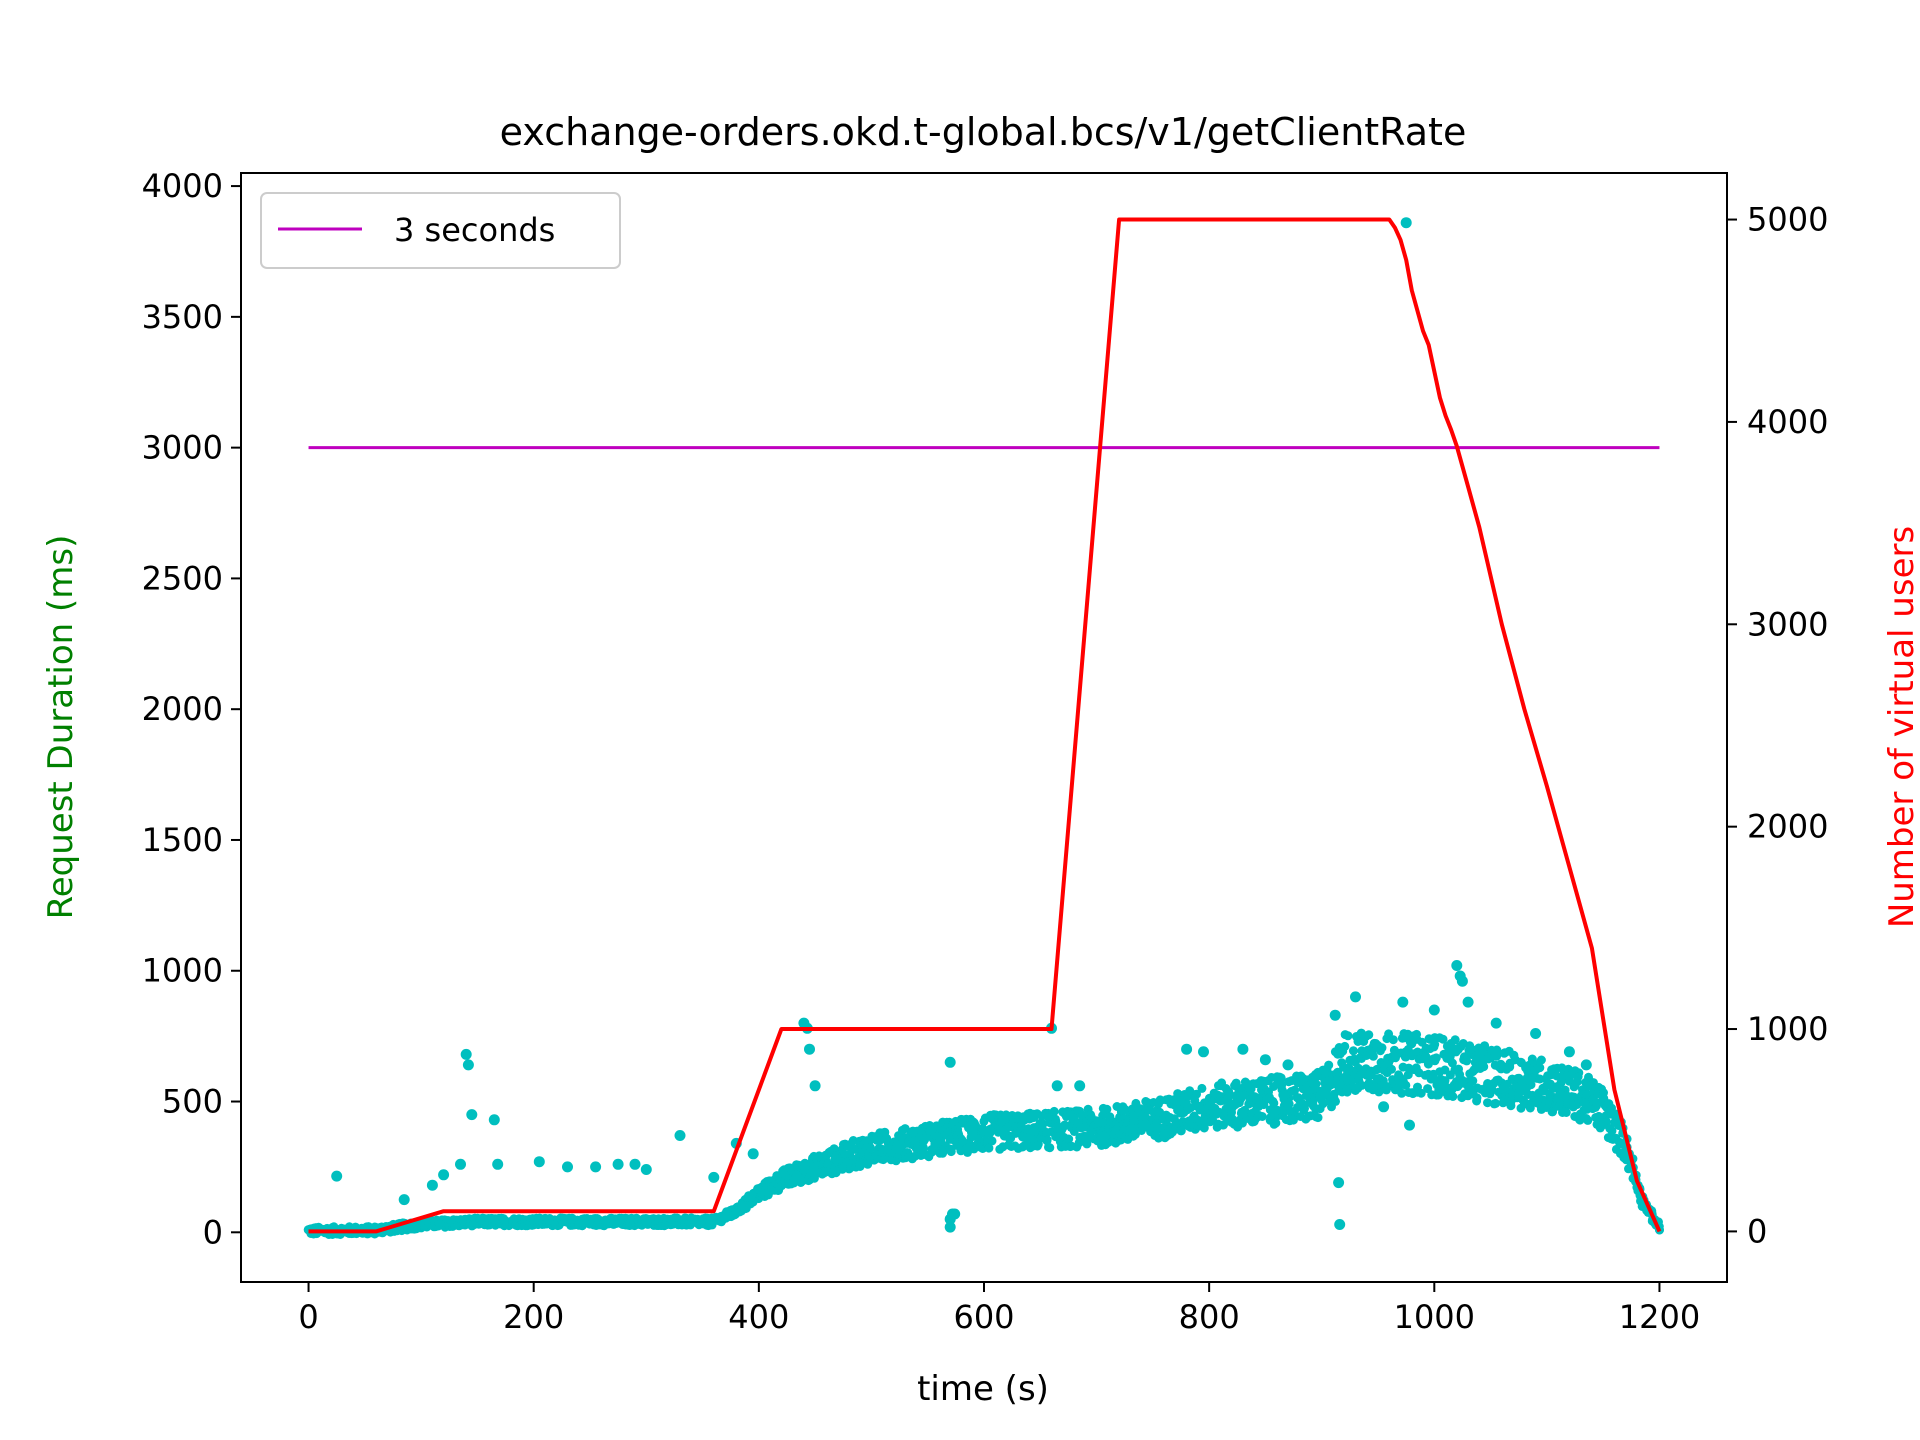 The image size is (1920, 1440). What do you see at coordinates (1757, 1231) in the screenshot?
I see `y-right-tick-label: 0` at bounding box center [1757, 1231].